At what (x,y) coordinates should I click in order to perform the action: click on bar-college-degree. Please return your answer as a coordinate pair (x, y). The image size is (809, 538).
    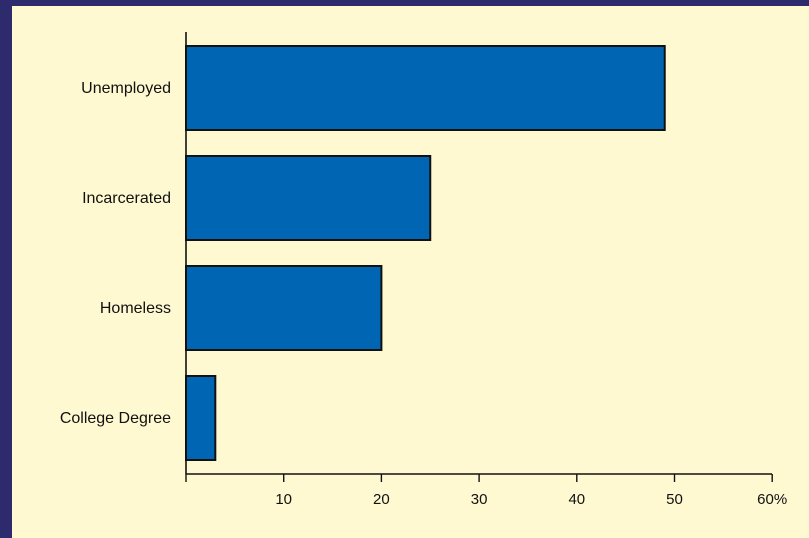
    Looking at the image, I should click on (201, 418).